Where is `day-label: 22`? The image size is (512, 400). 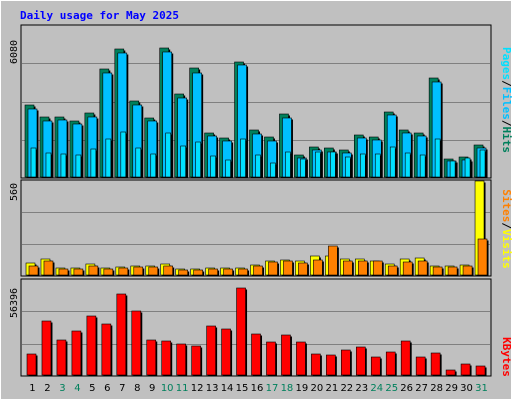 day-label: 22 is located at coordinates (346, 388).